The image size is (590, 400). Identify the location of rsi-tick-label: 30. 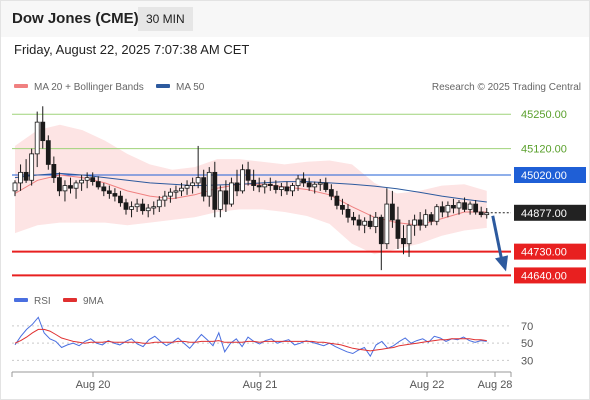
(527, 361).